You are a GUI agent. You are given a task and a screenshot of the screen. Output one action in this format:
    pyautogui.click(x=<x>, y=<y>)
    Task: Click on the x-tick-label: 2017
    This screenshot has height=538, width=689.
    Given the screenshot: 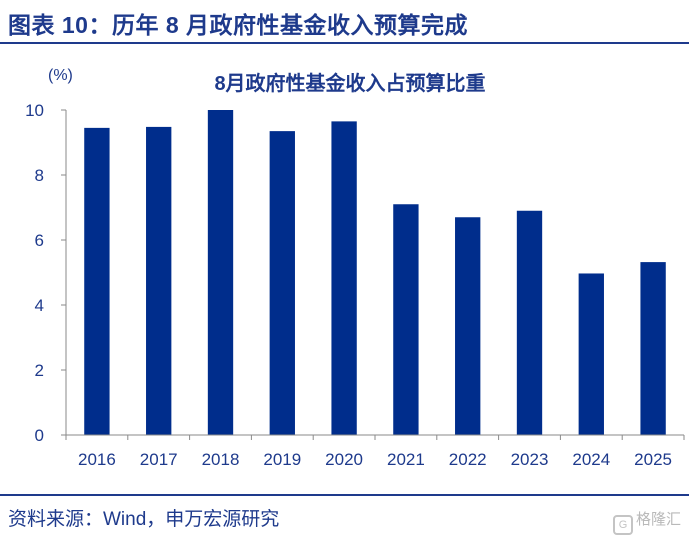 What is the action you would take?
    pyautogui.click(x=159, y=459)
    